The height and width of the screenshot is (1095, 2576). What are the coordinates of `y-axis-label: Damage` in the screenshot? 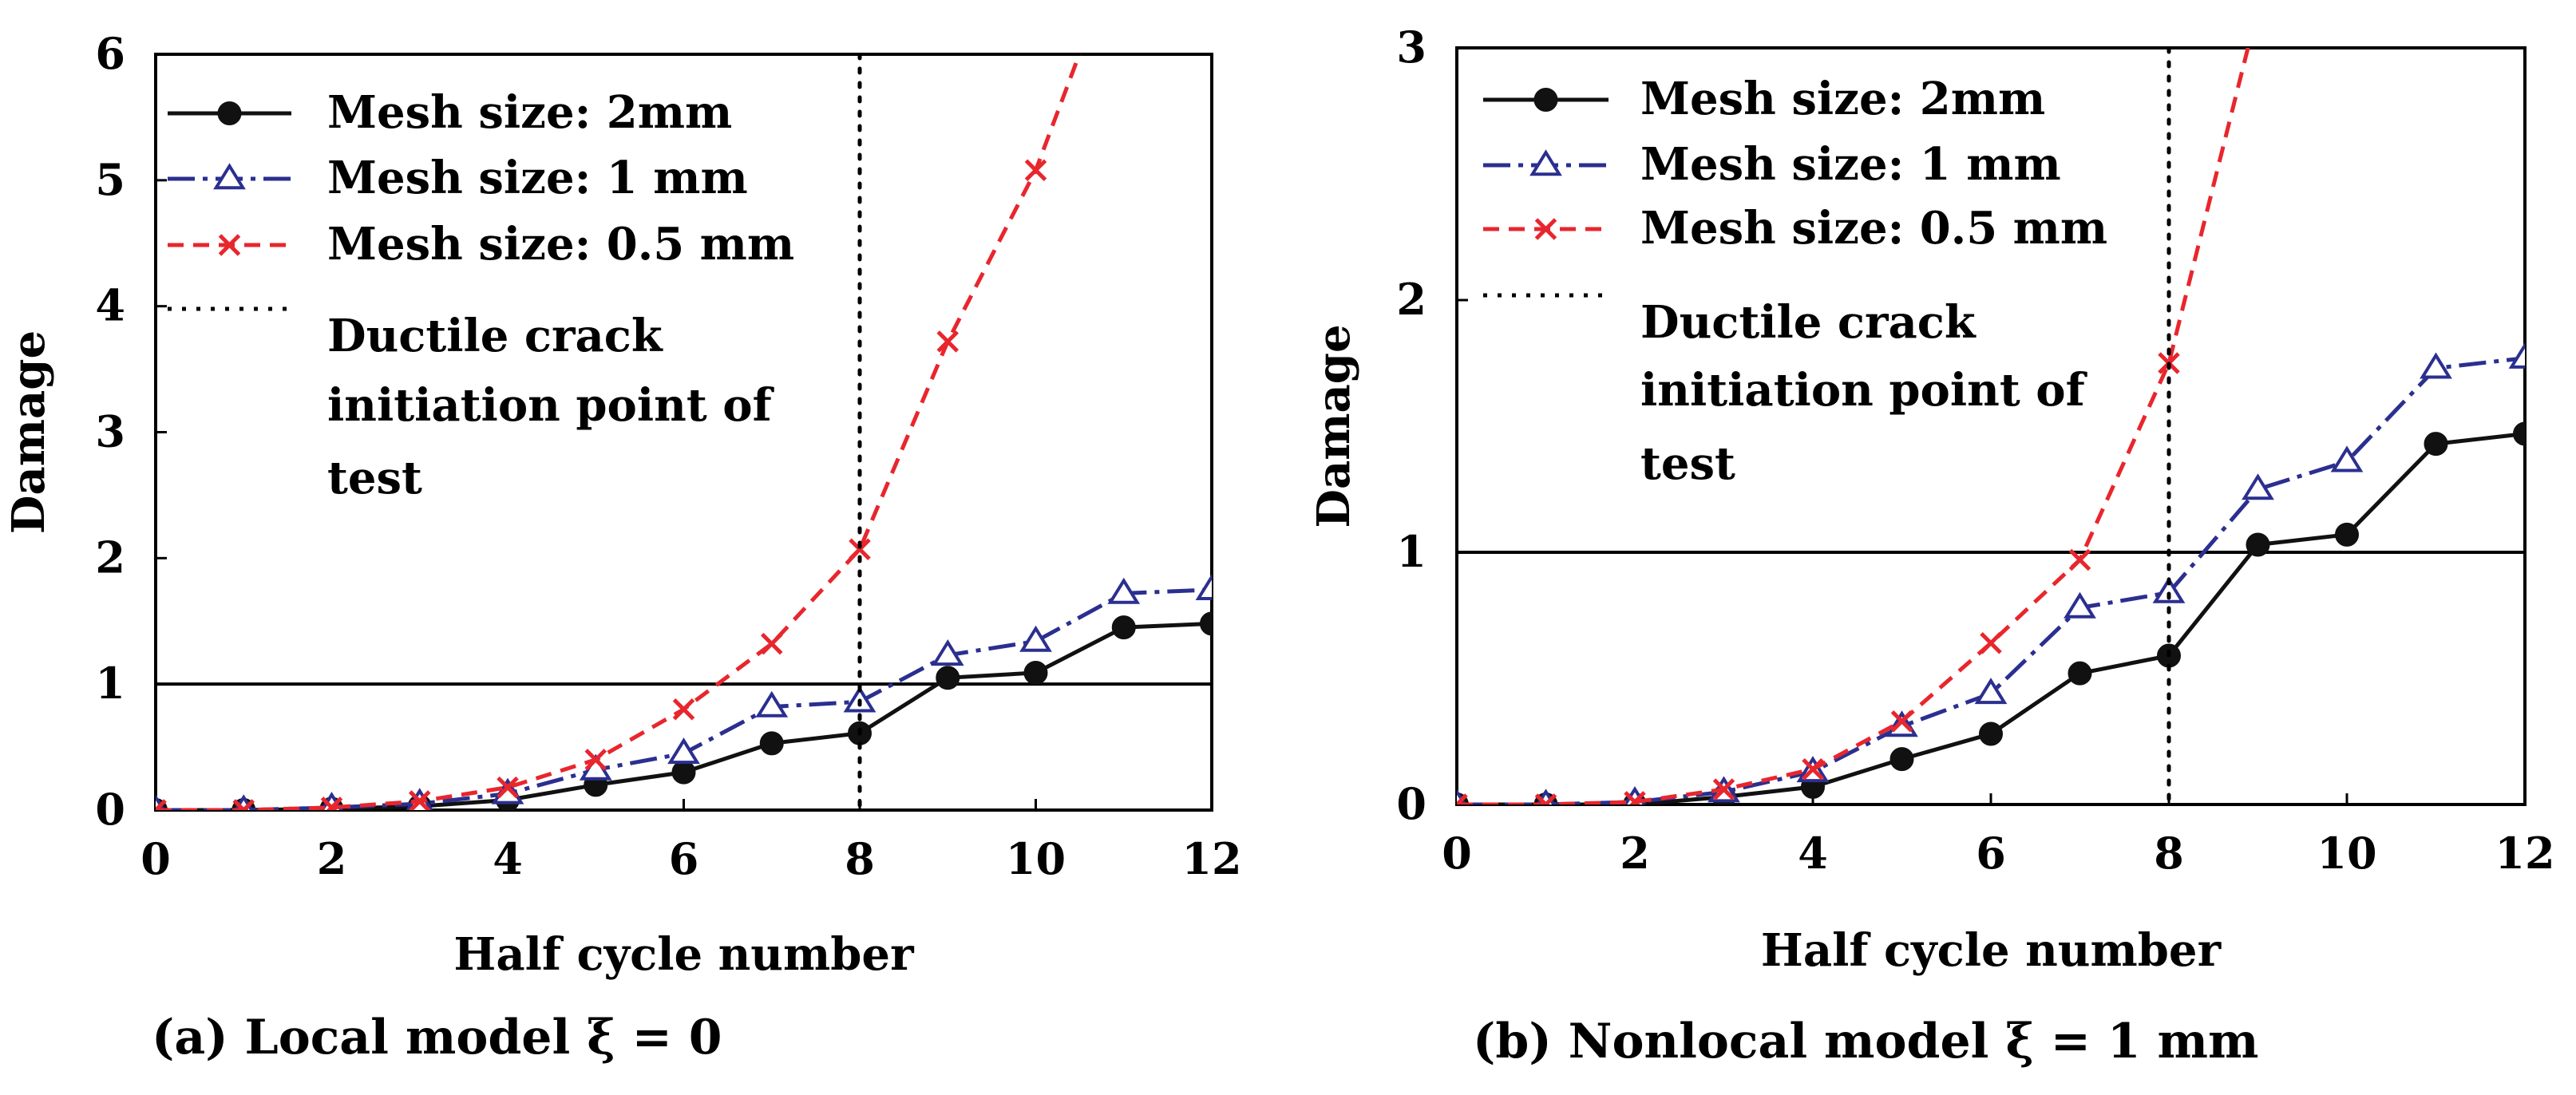 It's located at (1334, 426).